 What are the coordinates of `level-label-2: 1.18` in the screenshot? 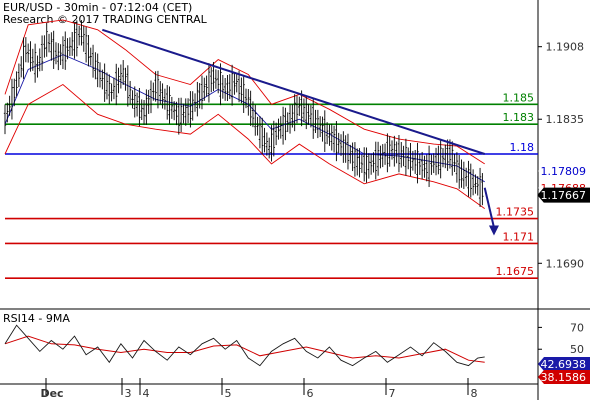 It's located at (522, 147).